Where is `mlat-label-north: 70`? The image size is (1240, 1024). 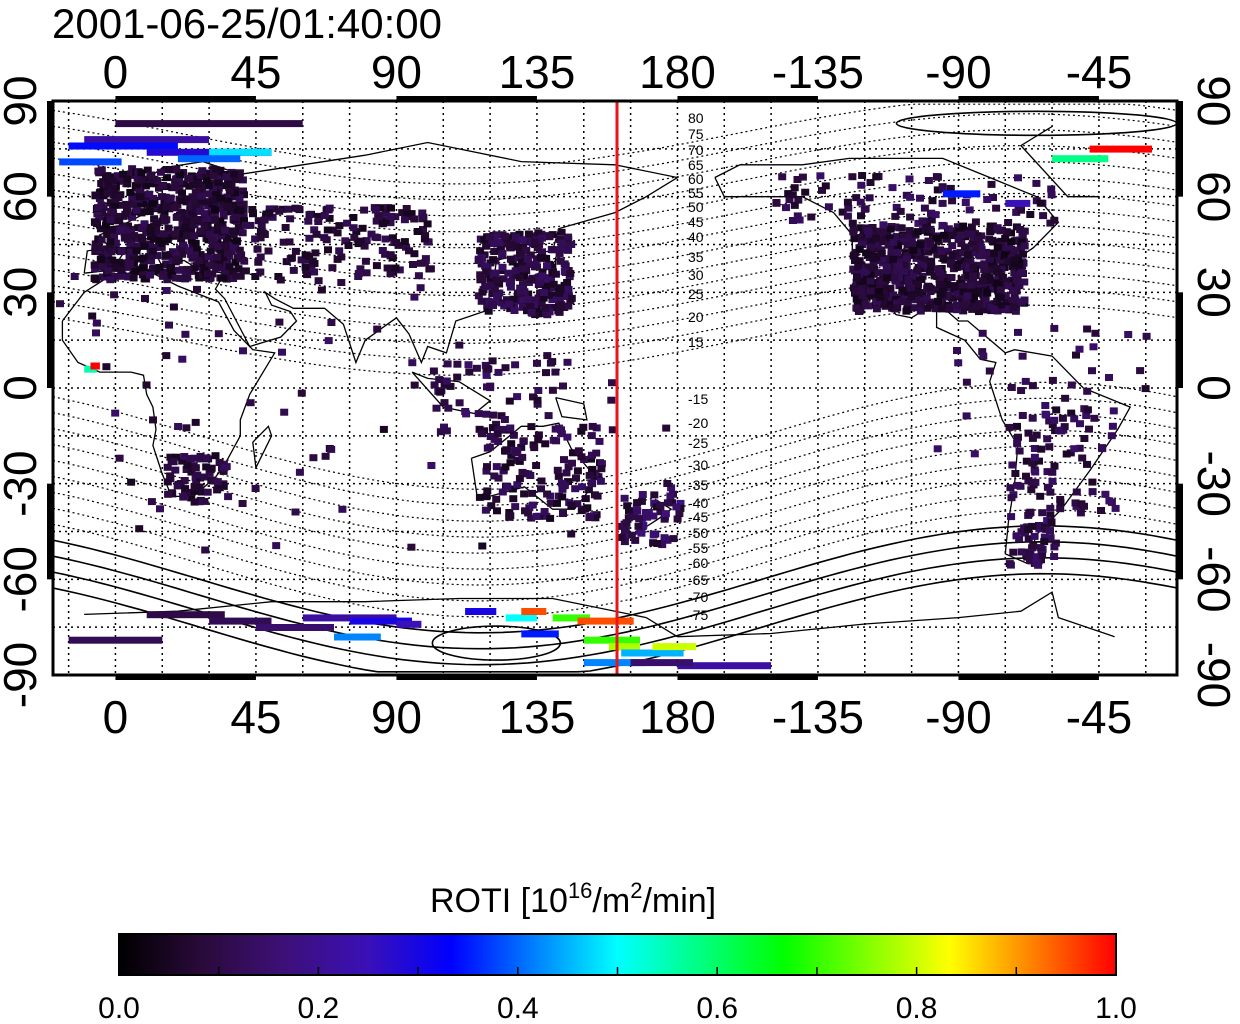 mlat-label-north: 70 is located at coordinates (696, 150).